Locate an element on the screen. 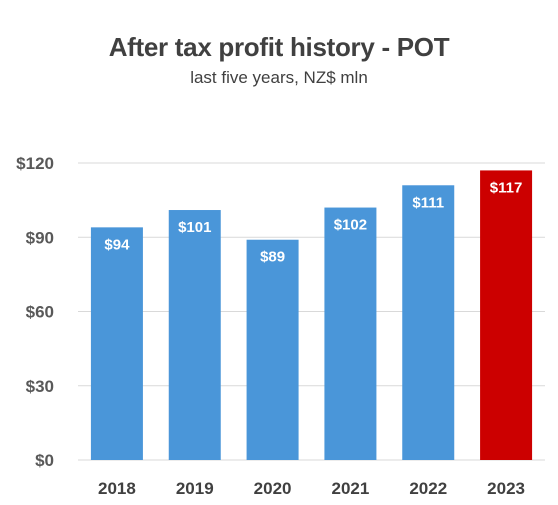 The height and width of the screenshot is (505, 558). data-label-2020: $89 is located at coordinates (272, 257).